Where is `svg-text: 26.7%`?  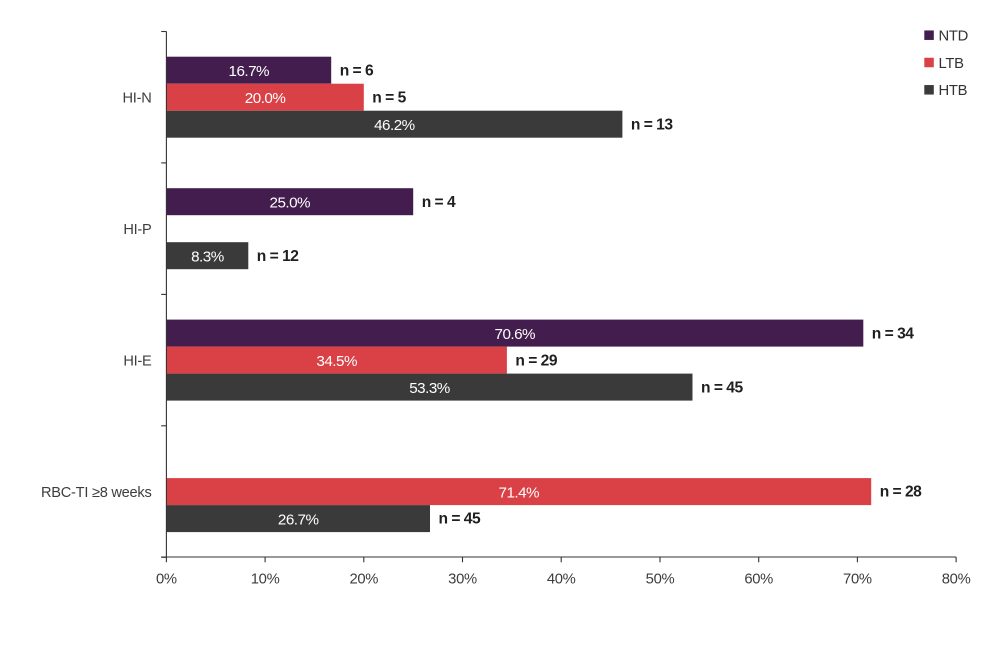
svg-text: 26.7% is located at coordinates (298, 519).